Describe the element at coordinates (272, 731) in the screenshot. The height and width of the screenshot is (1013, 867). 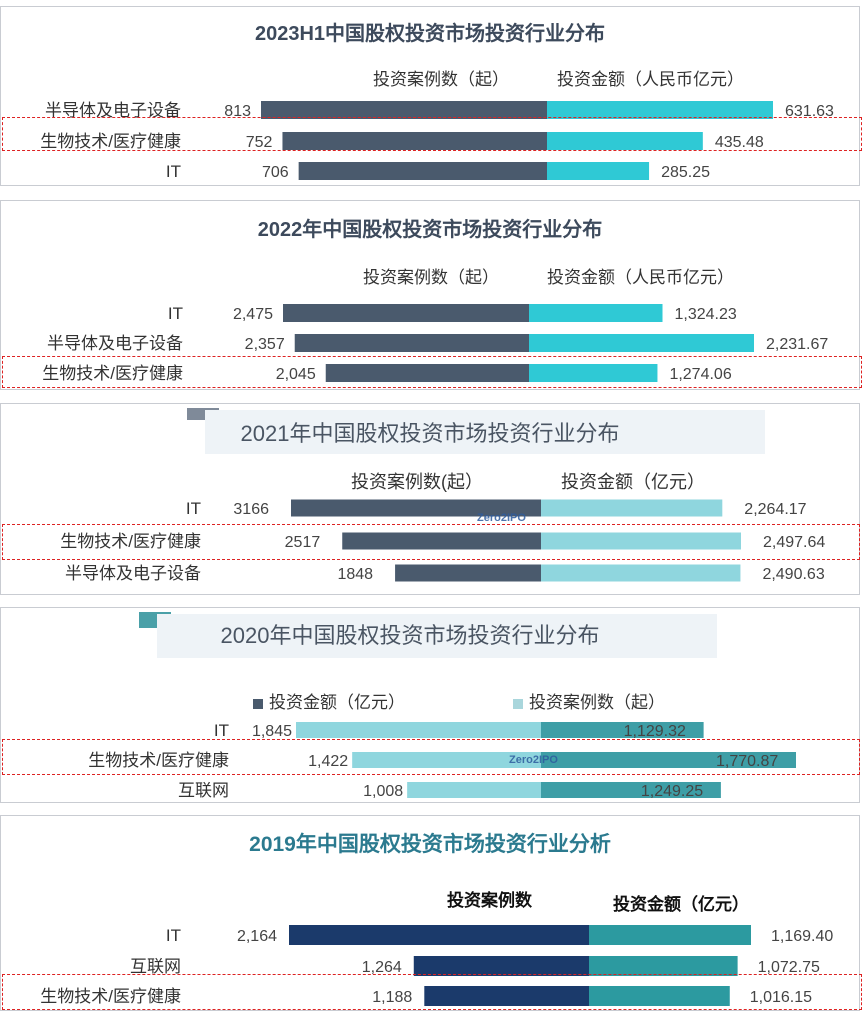
I see `value-label-cases: 1,845` at that location.